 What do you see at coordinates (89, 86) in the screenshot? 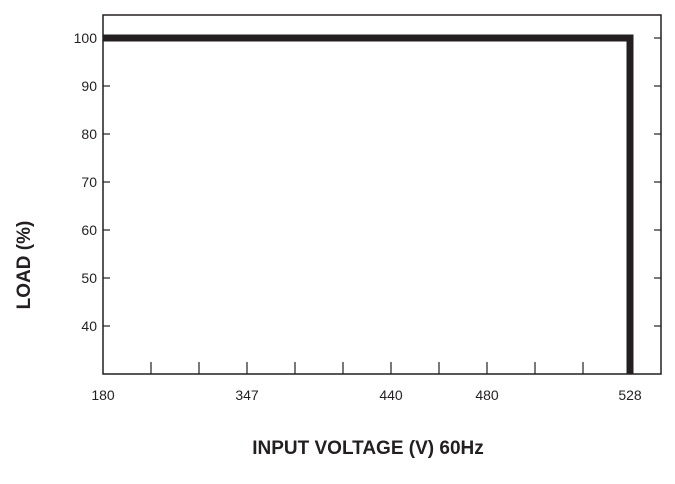
I see `y-tick-label: 90` at bounding box center [89, 86].